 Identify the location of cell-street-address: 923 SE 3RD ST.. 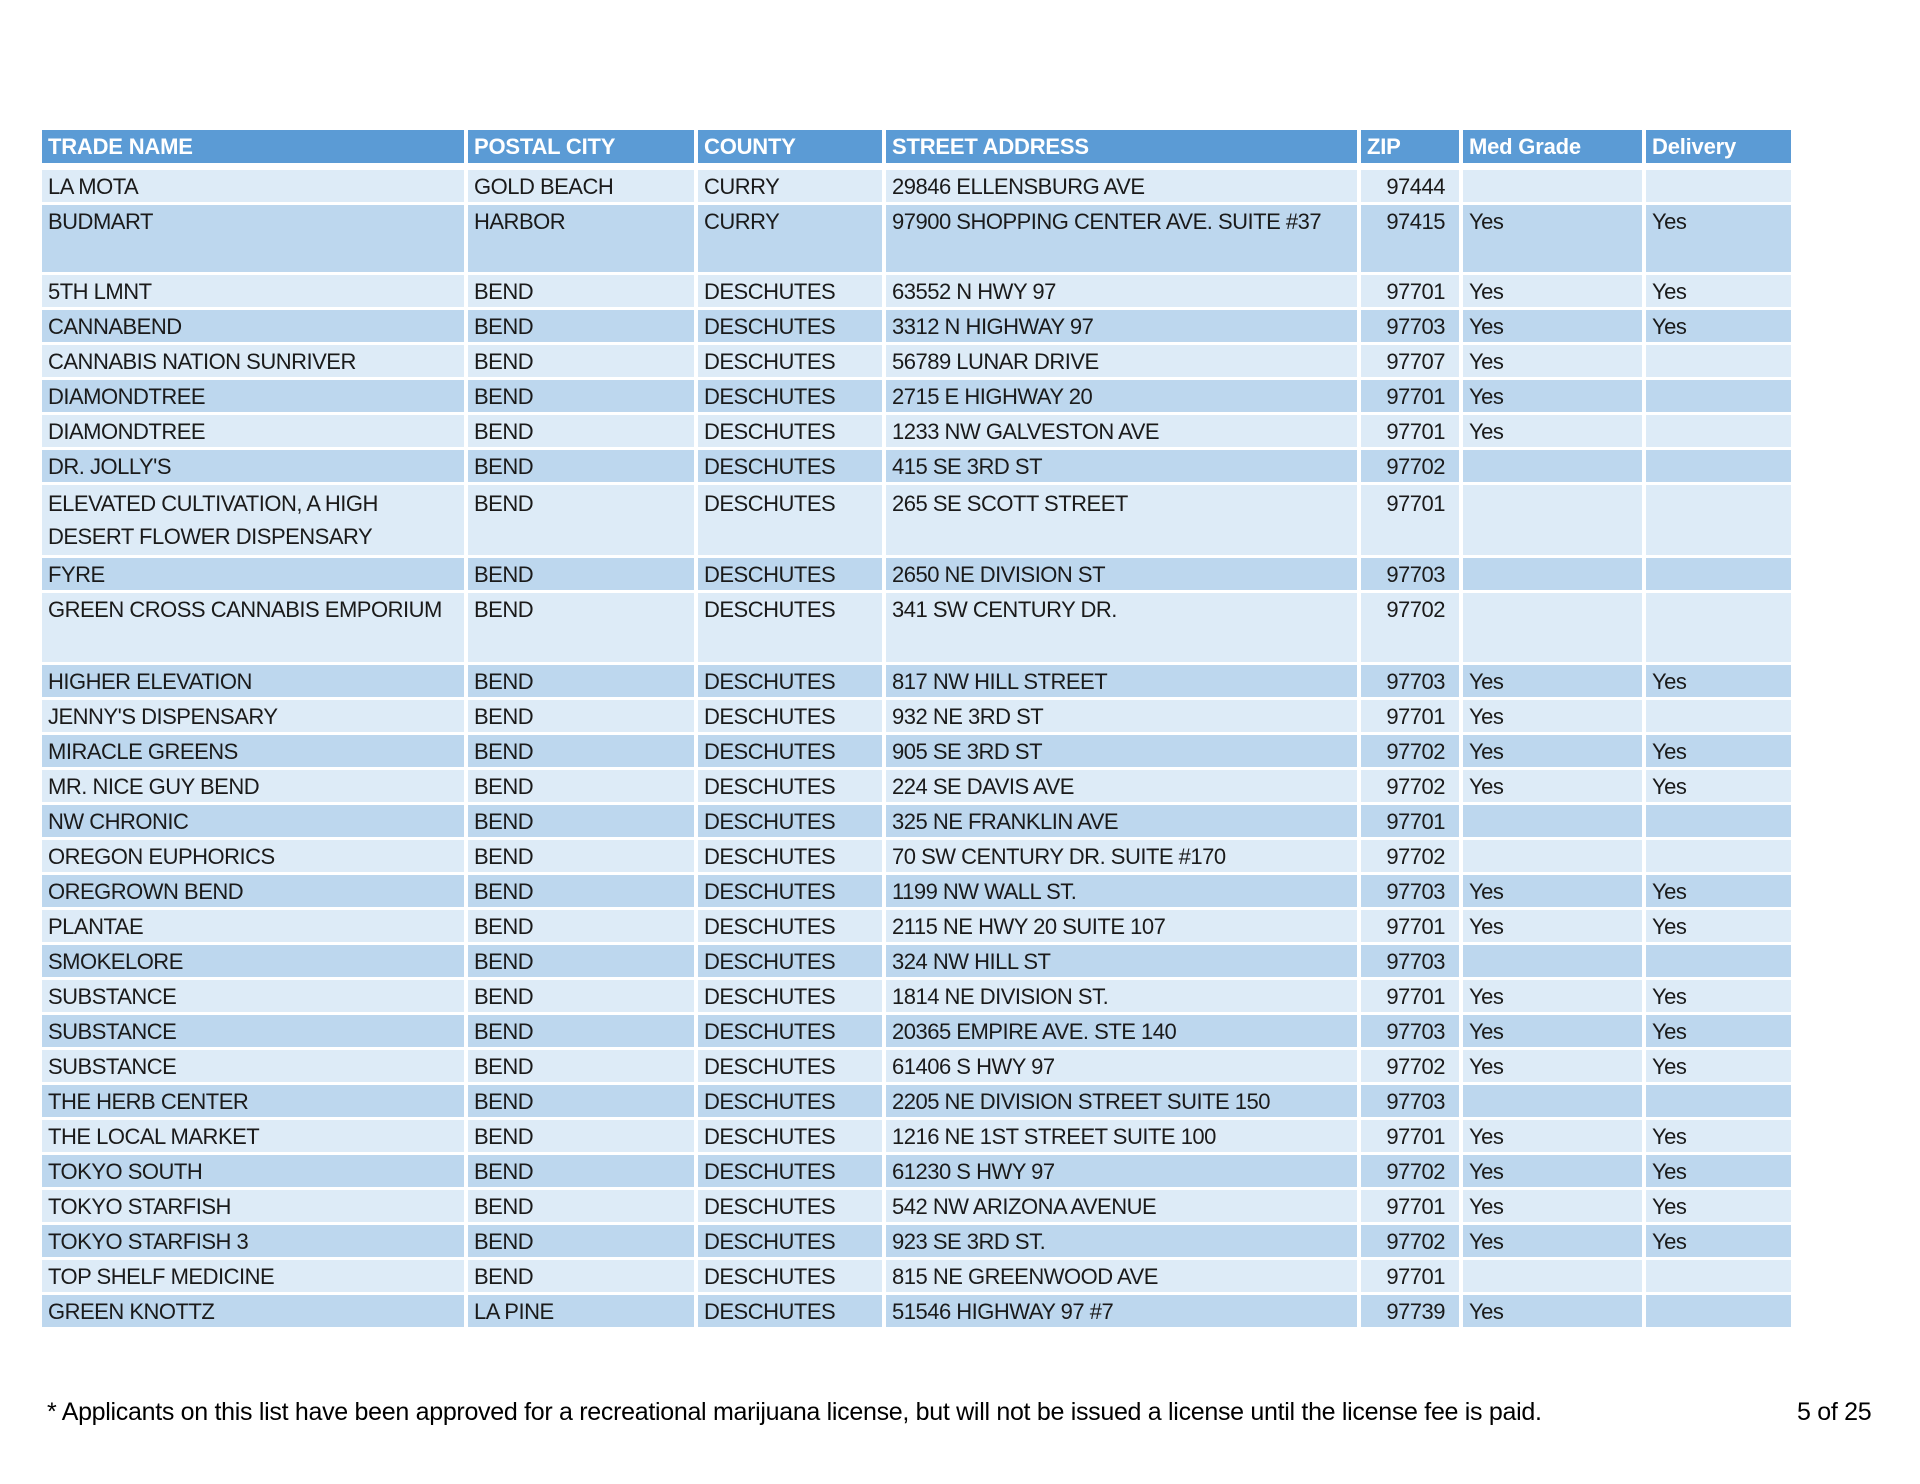
(1123, 1241).